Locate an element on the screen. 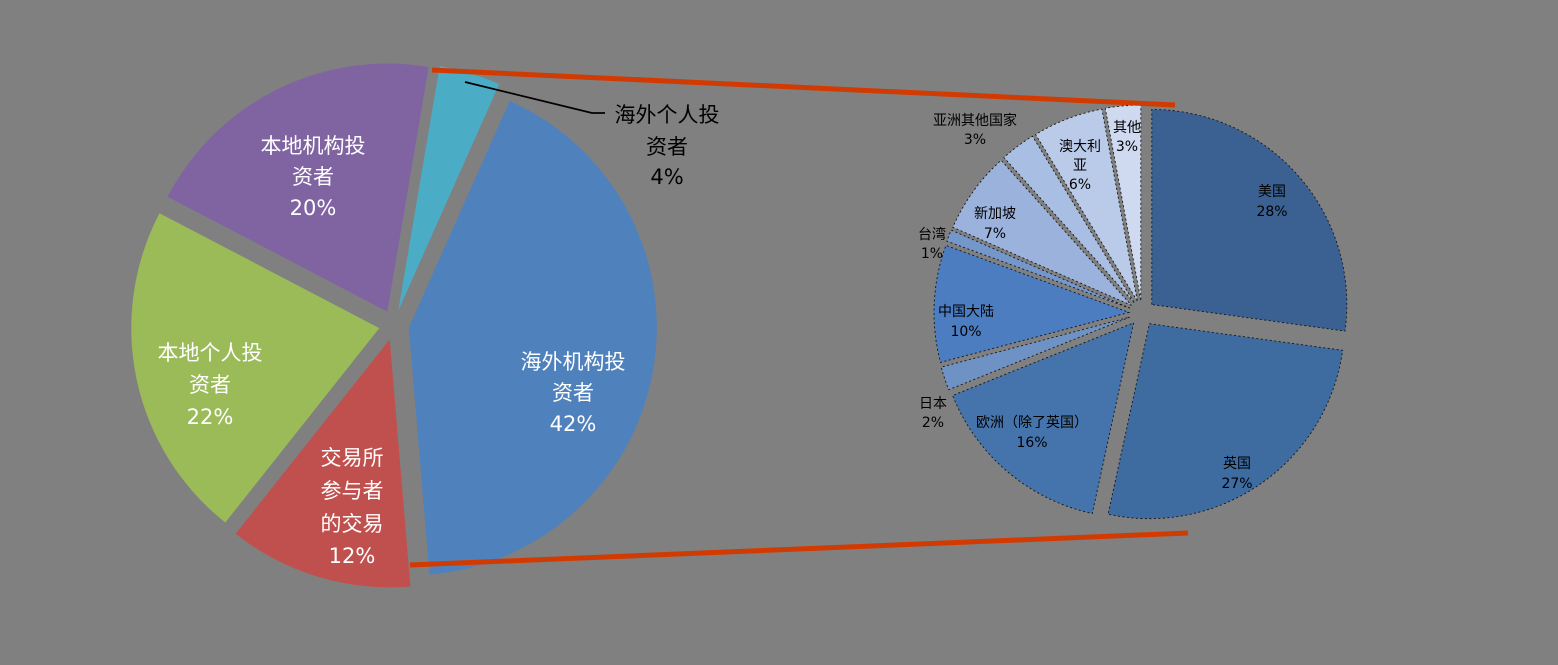  svg-text: 日本 is located at coordinates (933, 404).